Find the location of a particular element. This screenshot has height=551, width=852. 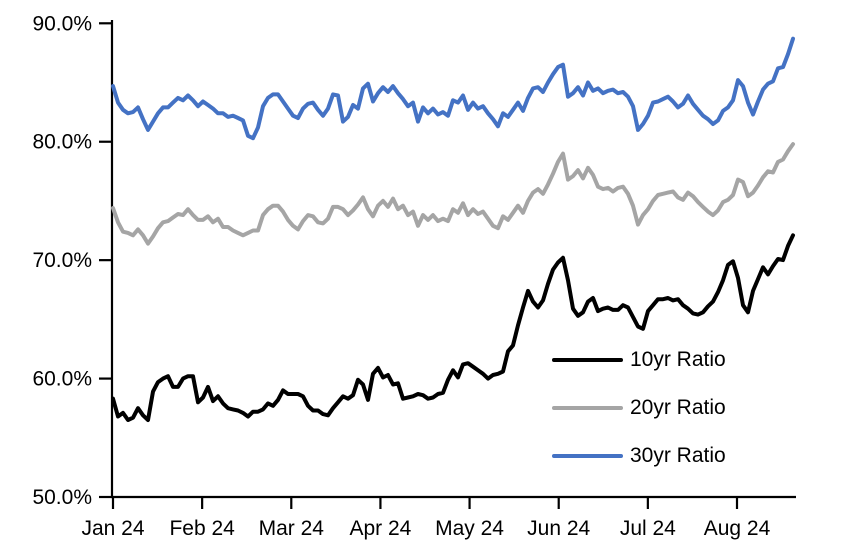

legend-label-30yr: 30yr Ratio is located at coordinates (678, 455).